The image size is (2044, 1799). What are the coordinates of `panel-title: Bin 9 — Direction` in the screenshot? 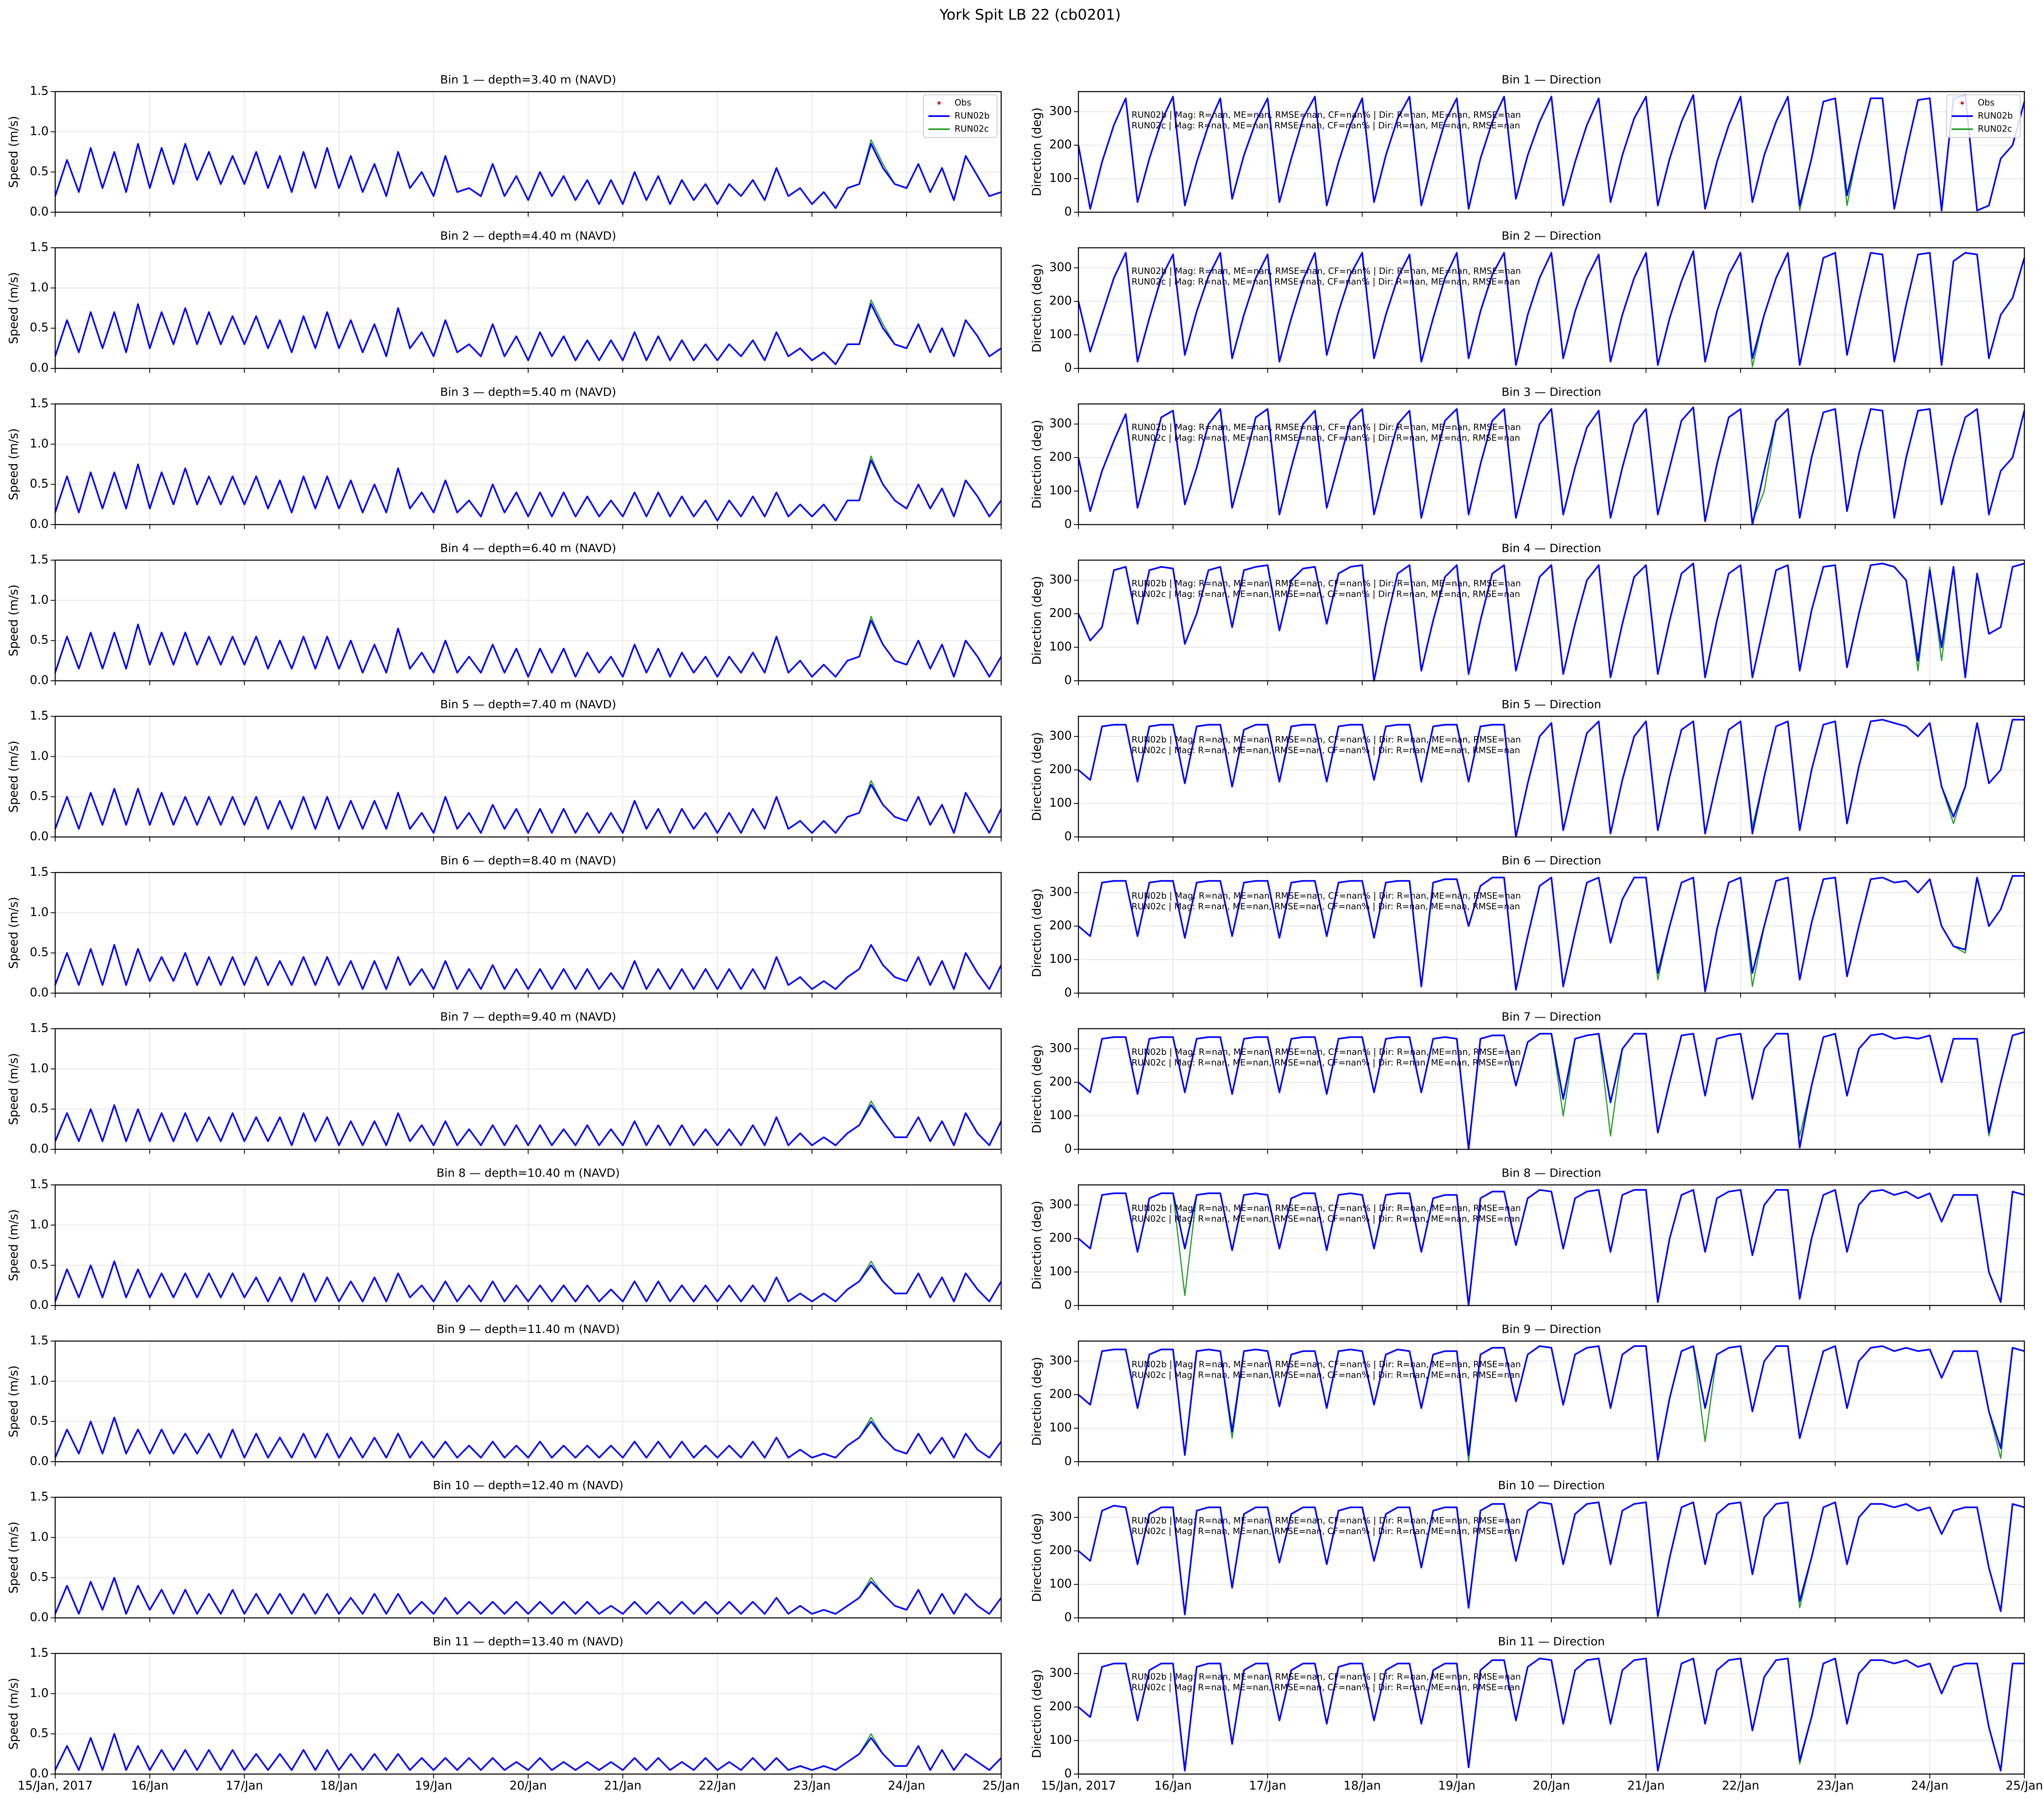 It's located at (1552, 1329).